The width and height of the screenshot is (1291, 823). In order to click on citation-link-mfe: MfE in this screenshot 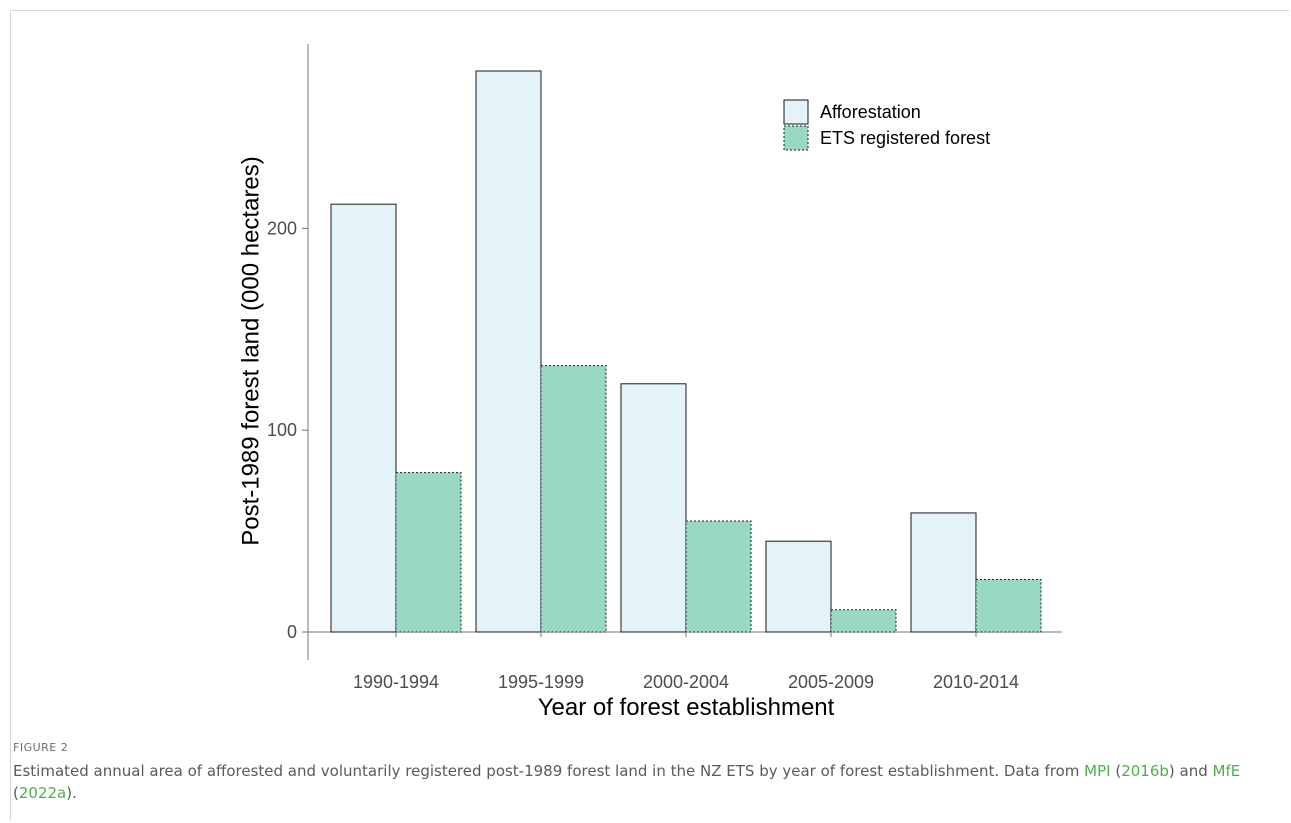, I will do `click(1226, 771)`.